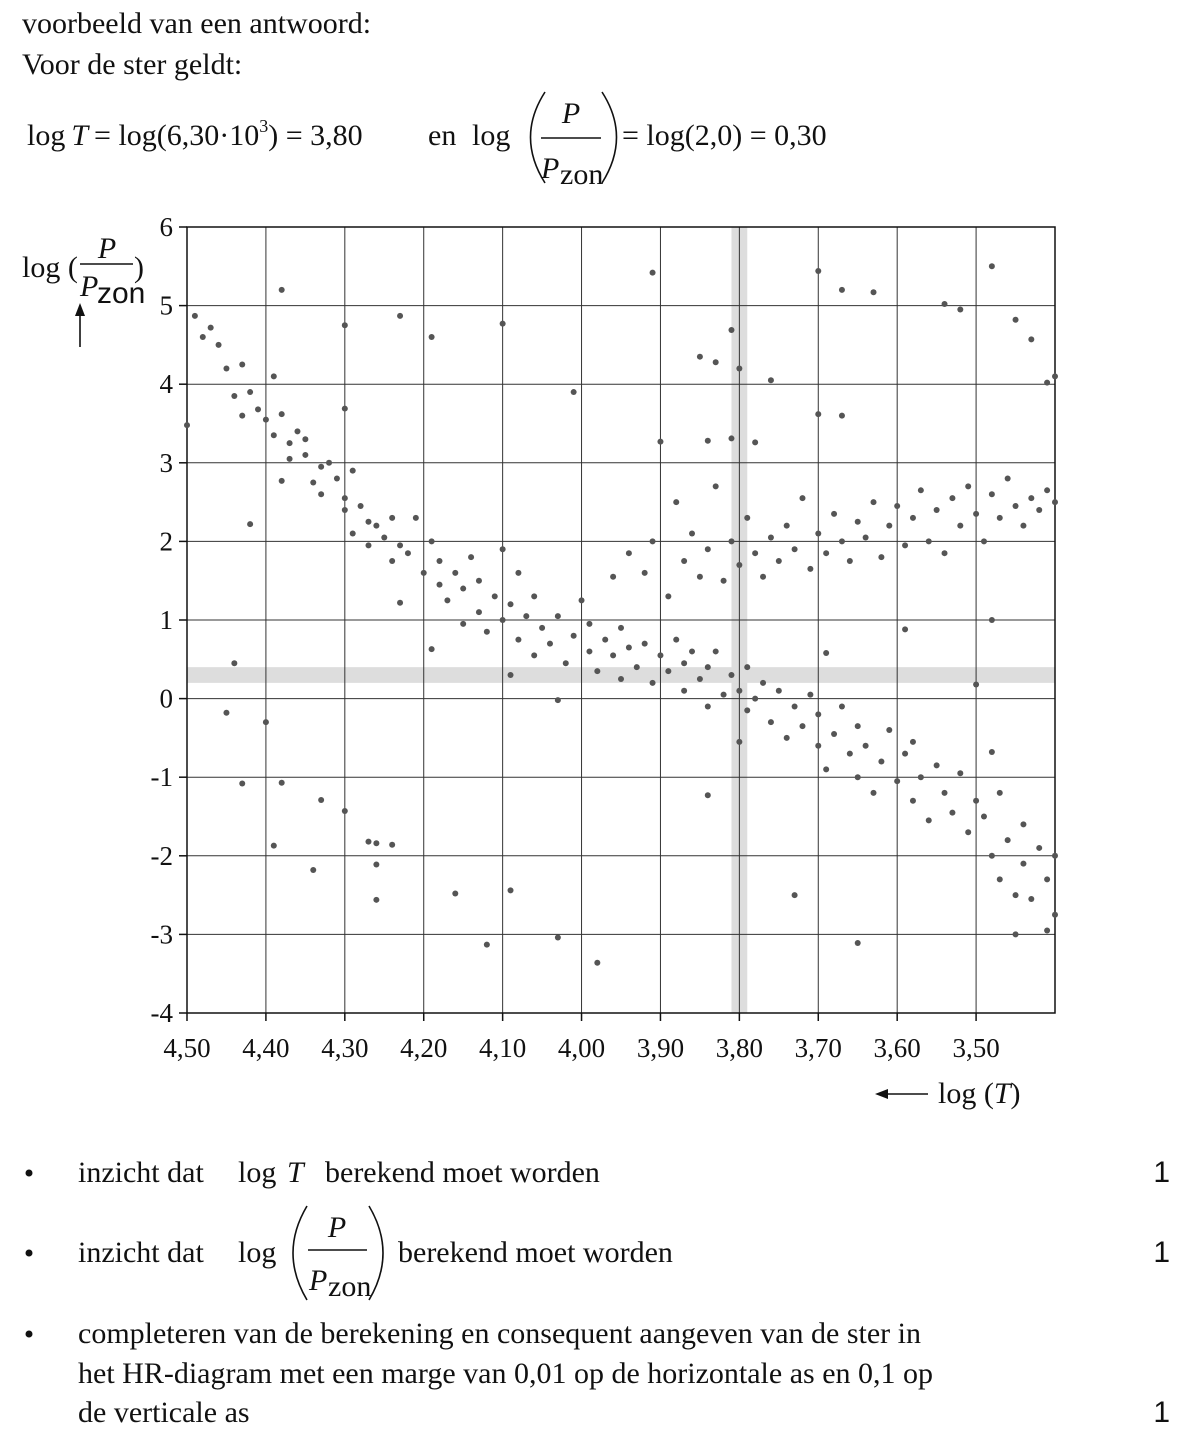 This screenshot has height=1442, width=1180. Describe the element at coordinates (491, 135) in the screenshot. I see `formula-part: log` at that location.